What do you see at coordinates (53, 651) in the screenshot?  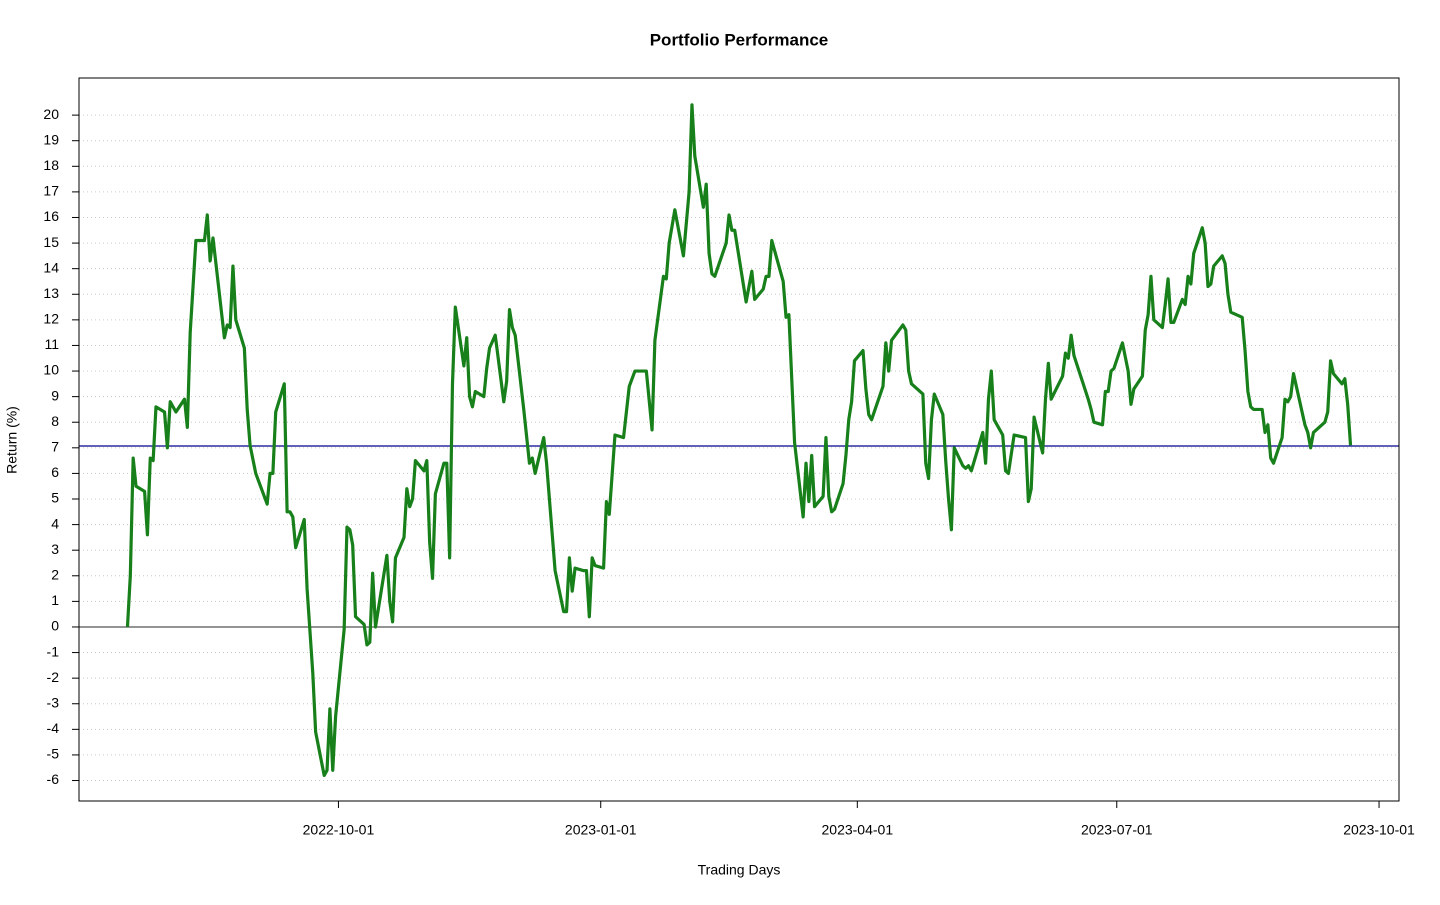 I see `y-tick-label: -1` at bounding box center [53, 651].